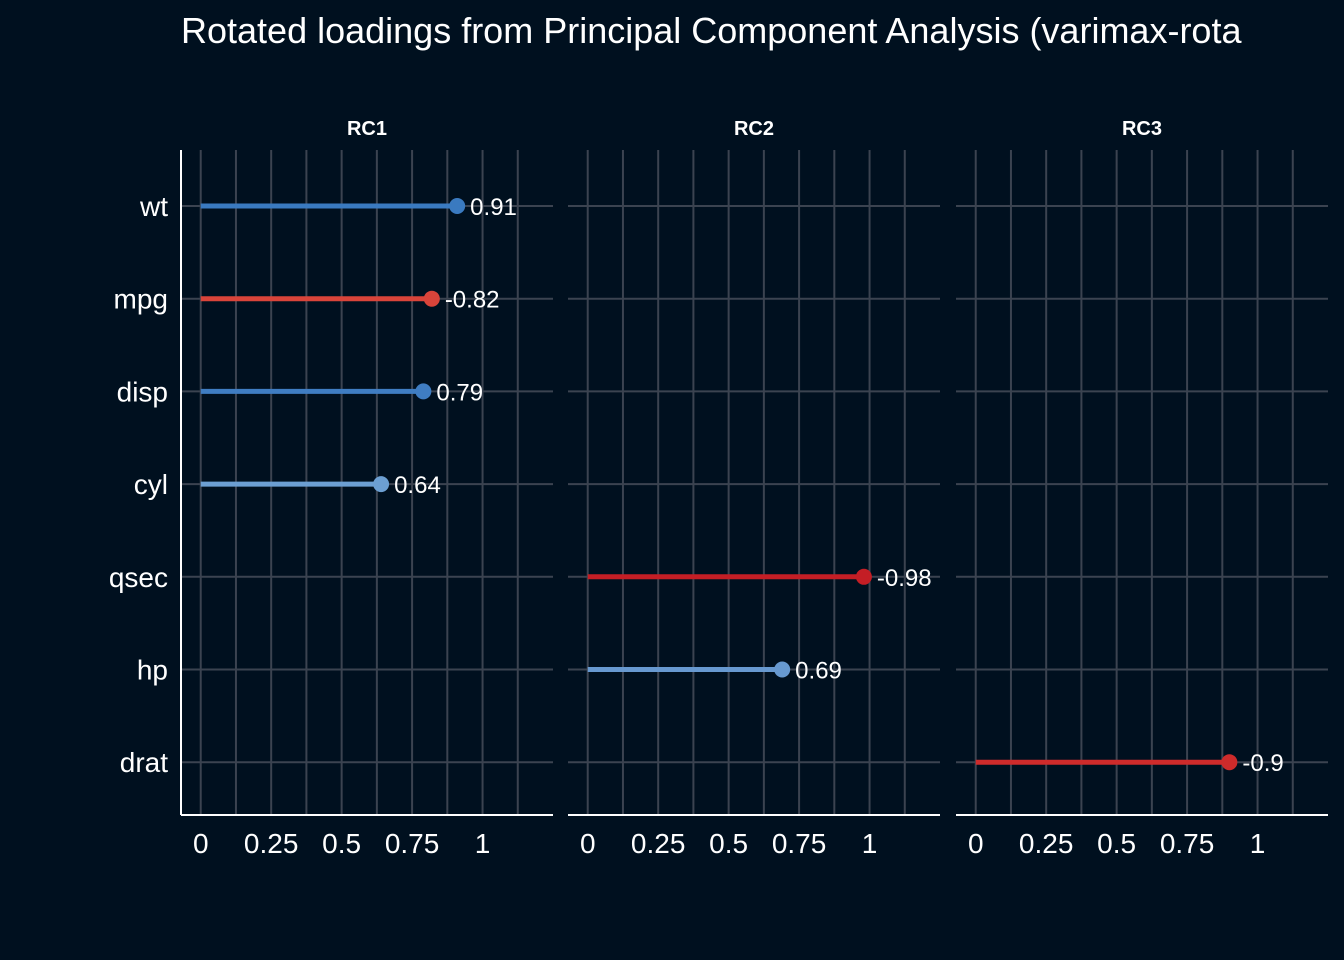 This screenshot has width=1344, height=960. I want to click on y-tick-label-drat: drat, so click(144, 762).